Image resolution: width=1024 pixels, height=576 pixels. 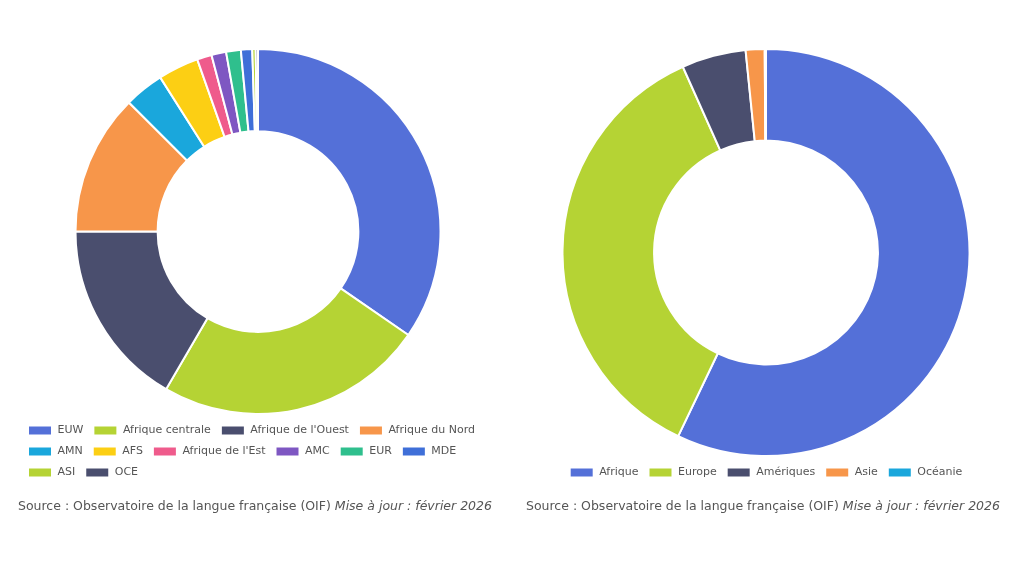 What do you see at coordinates (697, 472) in the screenshot?
I see `legend-label: Europe` at bounding box center [697, 472].